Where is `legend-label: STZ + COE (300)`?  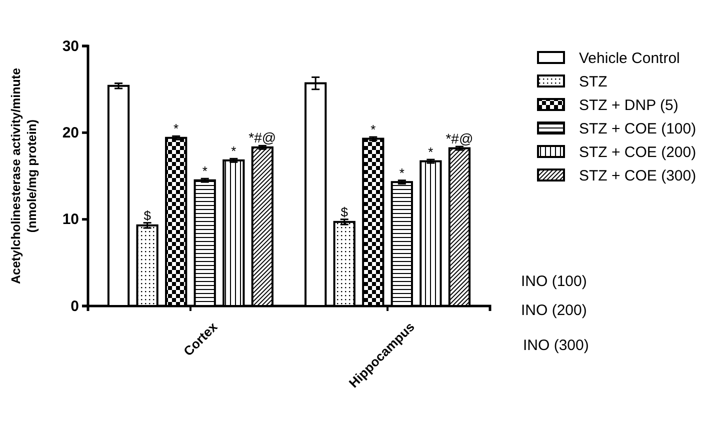
legend-label: STZ + COE (300) is located at coordinates (637, 176).